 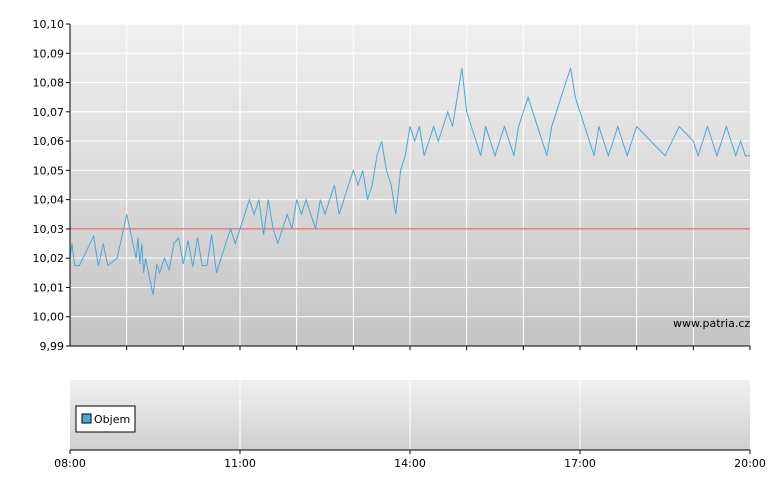 I want to click on price-y-tick-label: 10,03, so click(x=49, y=229).